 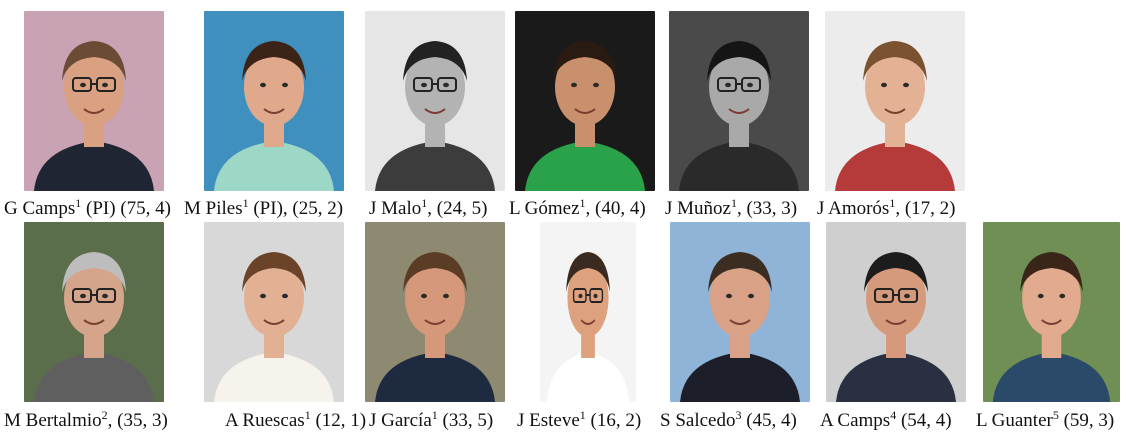 I want to click on person-caption: S Salcedo3 (45, 4), so click(x=728, y=420).